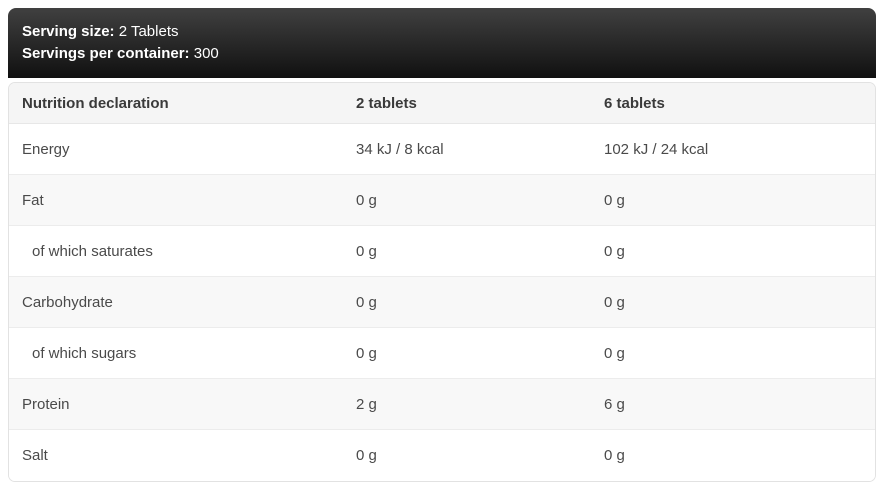  Describe the element at coordinates (656, 149) in the screenshot. I see `nutrient-value-6-tablets: 102 kJ / 24 kcal` at that location.